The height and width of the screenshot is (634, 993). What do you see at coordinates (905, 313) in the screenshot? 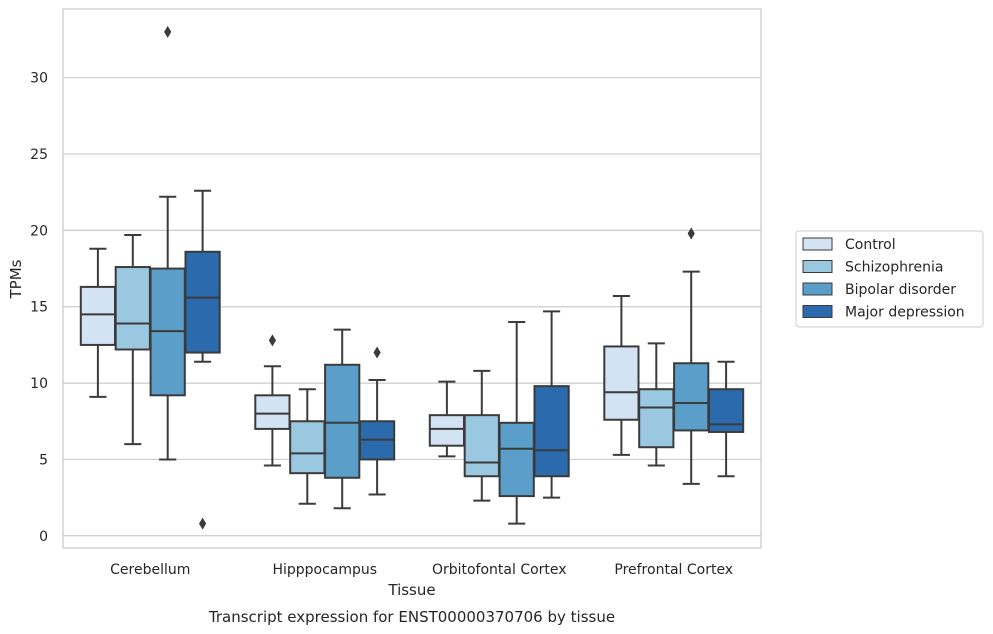
I see `legend-label: Major depression` at bounding box center [905, 313].